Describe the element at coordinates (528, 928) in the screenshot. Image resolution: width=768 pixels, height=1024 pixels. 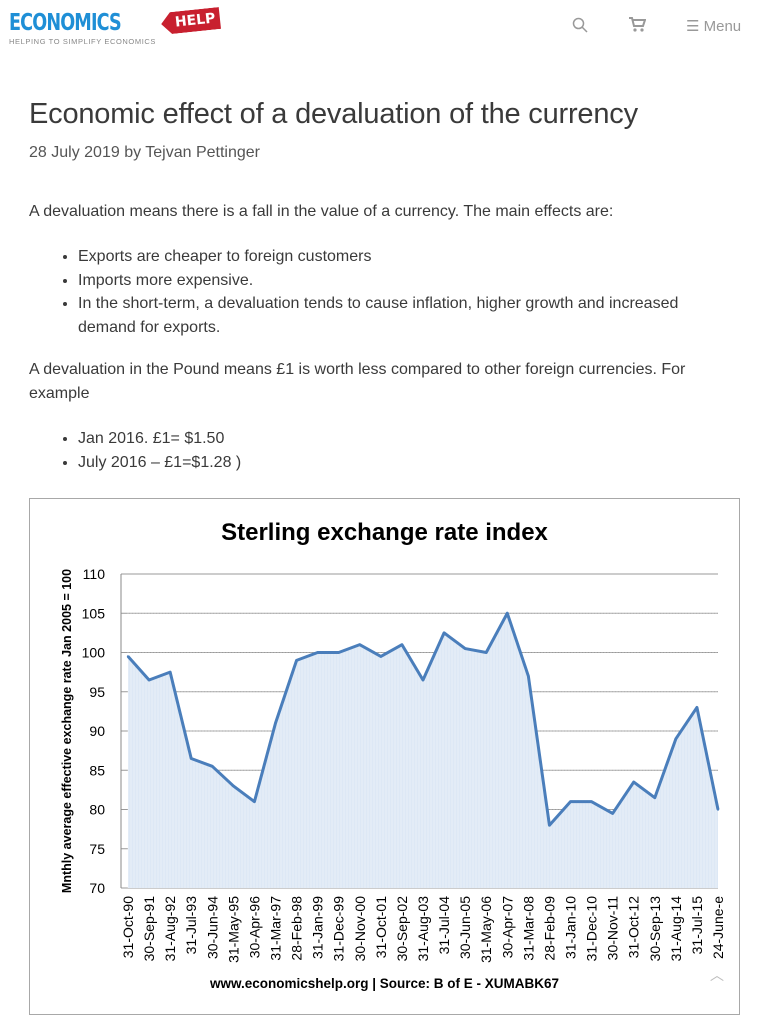
I see `x-tick-label: 31-Mar-08` at that location.